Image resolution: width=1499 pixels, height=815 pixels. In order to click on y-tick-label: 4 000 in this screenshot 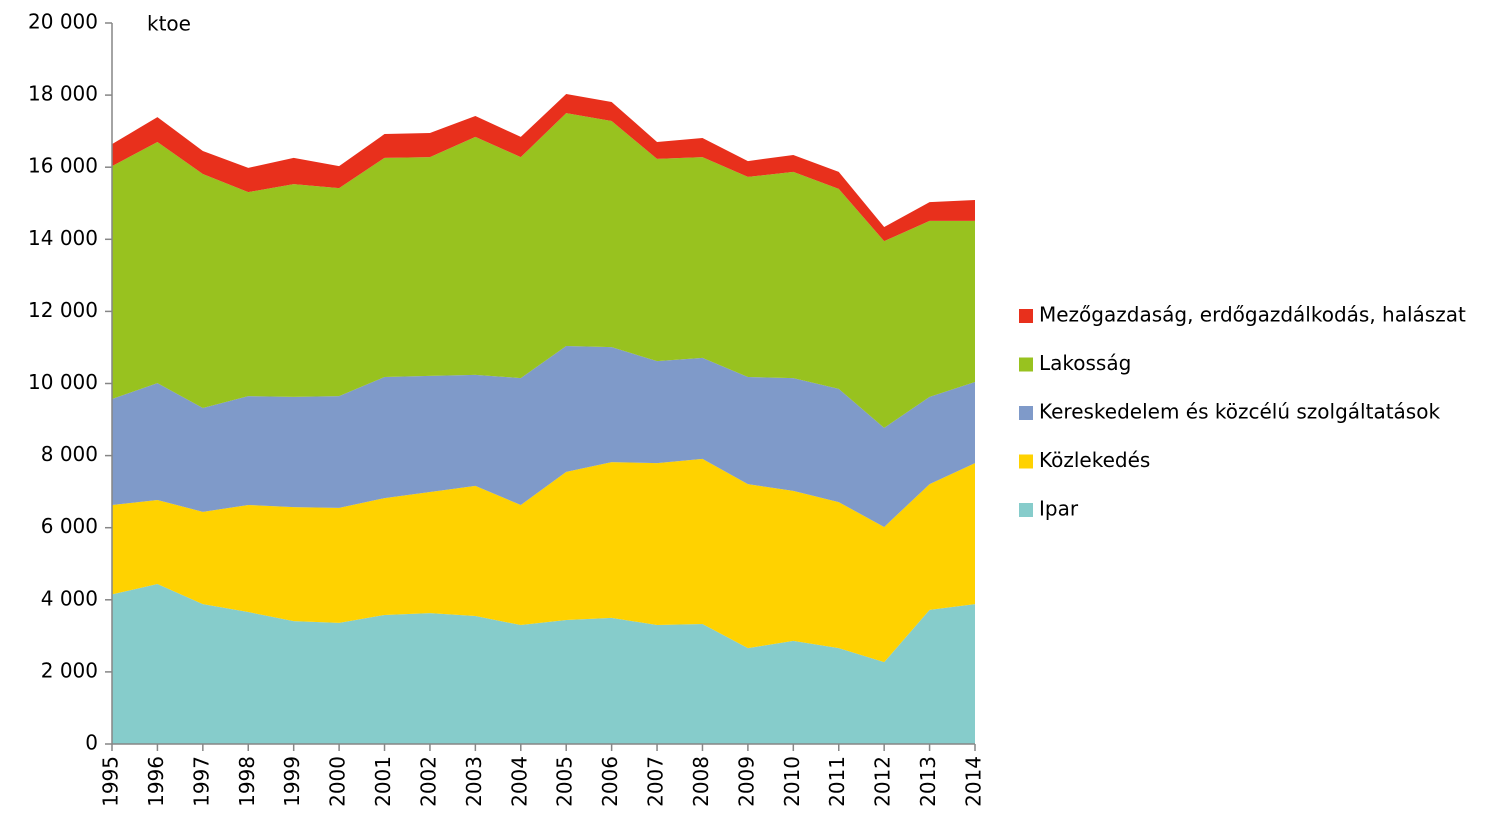, I will do `click(69, 598)`.